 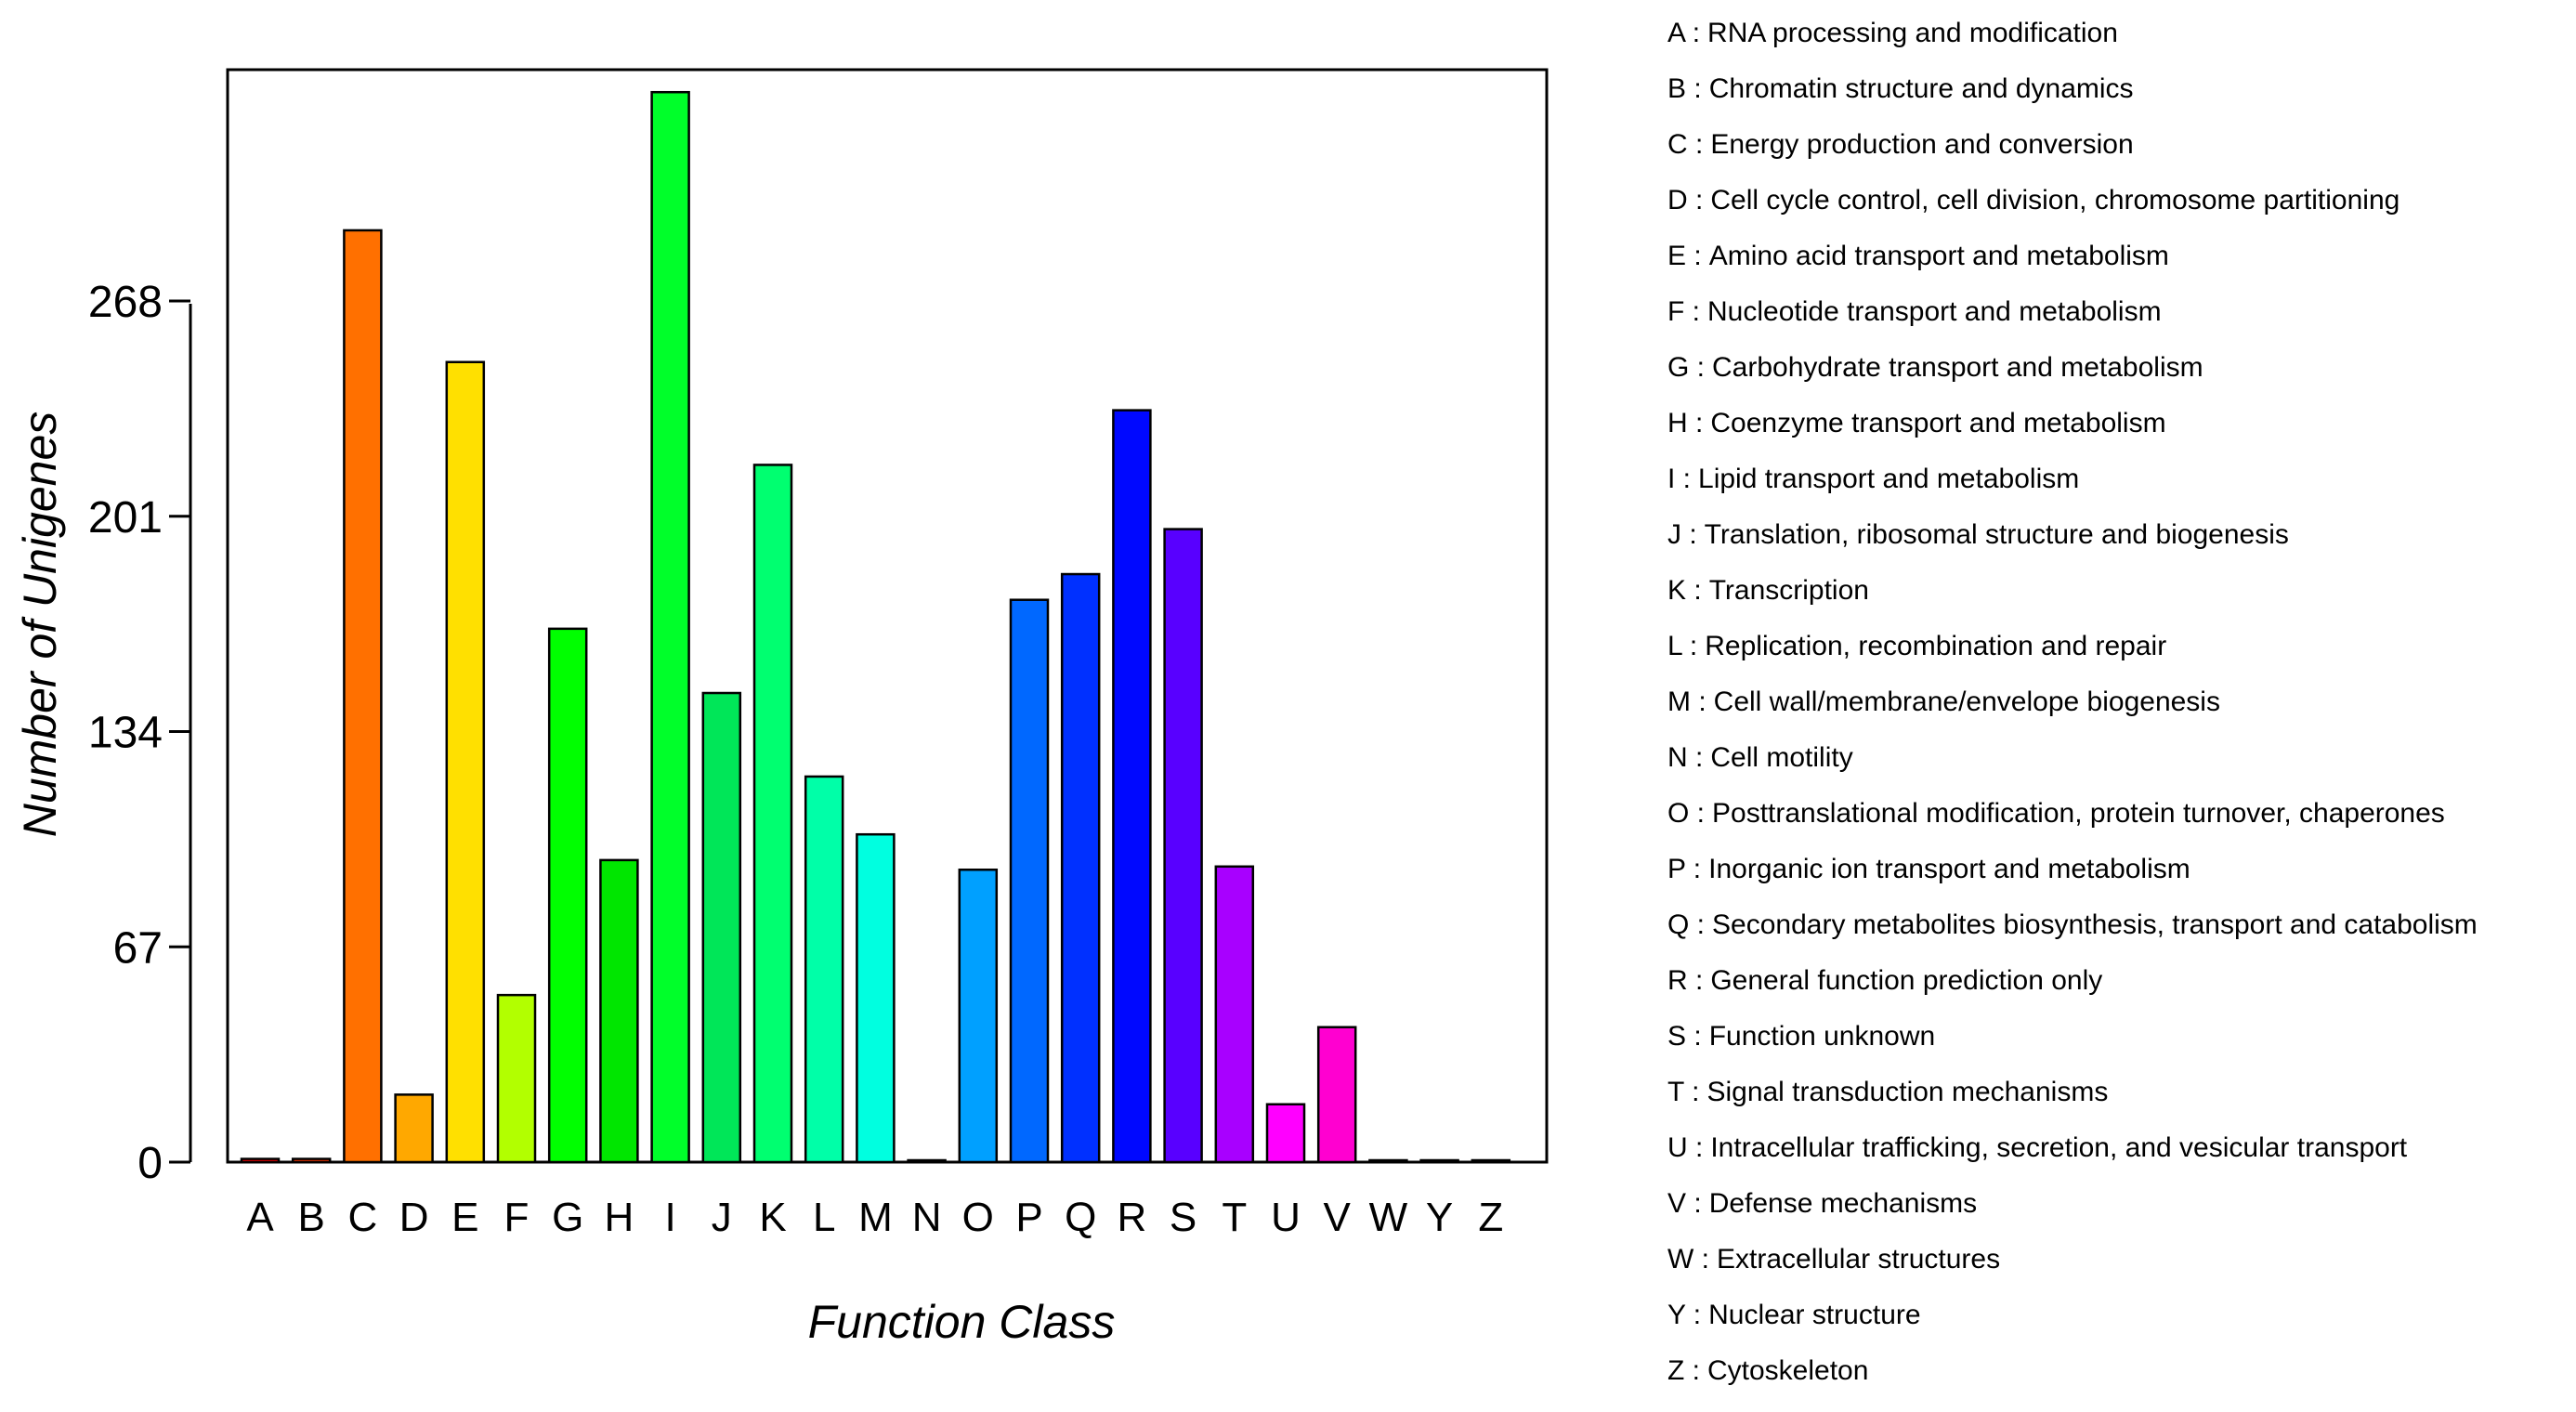 I want to click on legend-item: W : Extracellular structures, so click(x=2120, y=1267).